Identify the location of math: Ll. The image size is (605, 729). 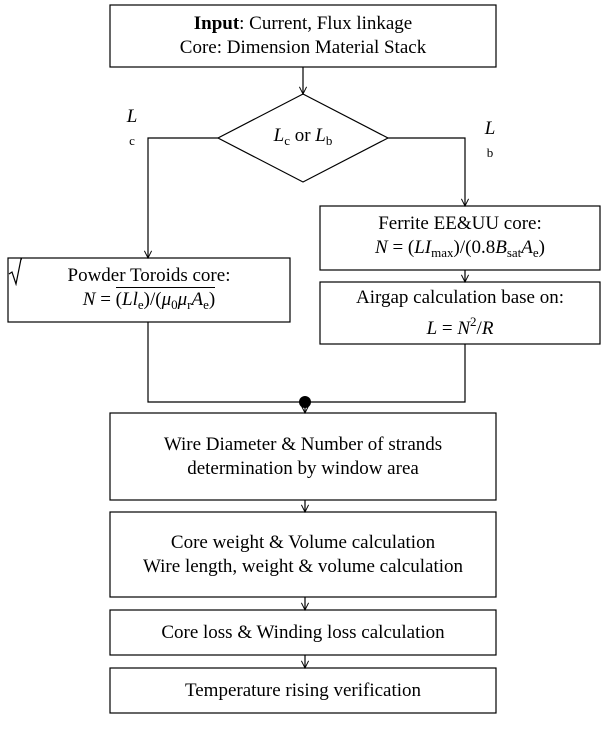
(130, 299).